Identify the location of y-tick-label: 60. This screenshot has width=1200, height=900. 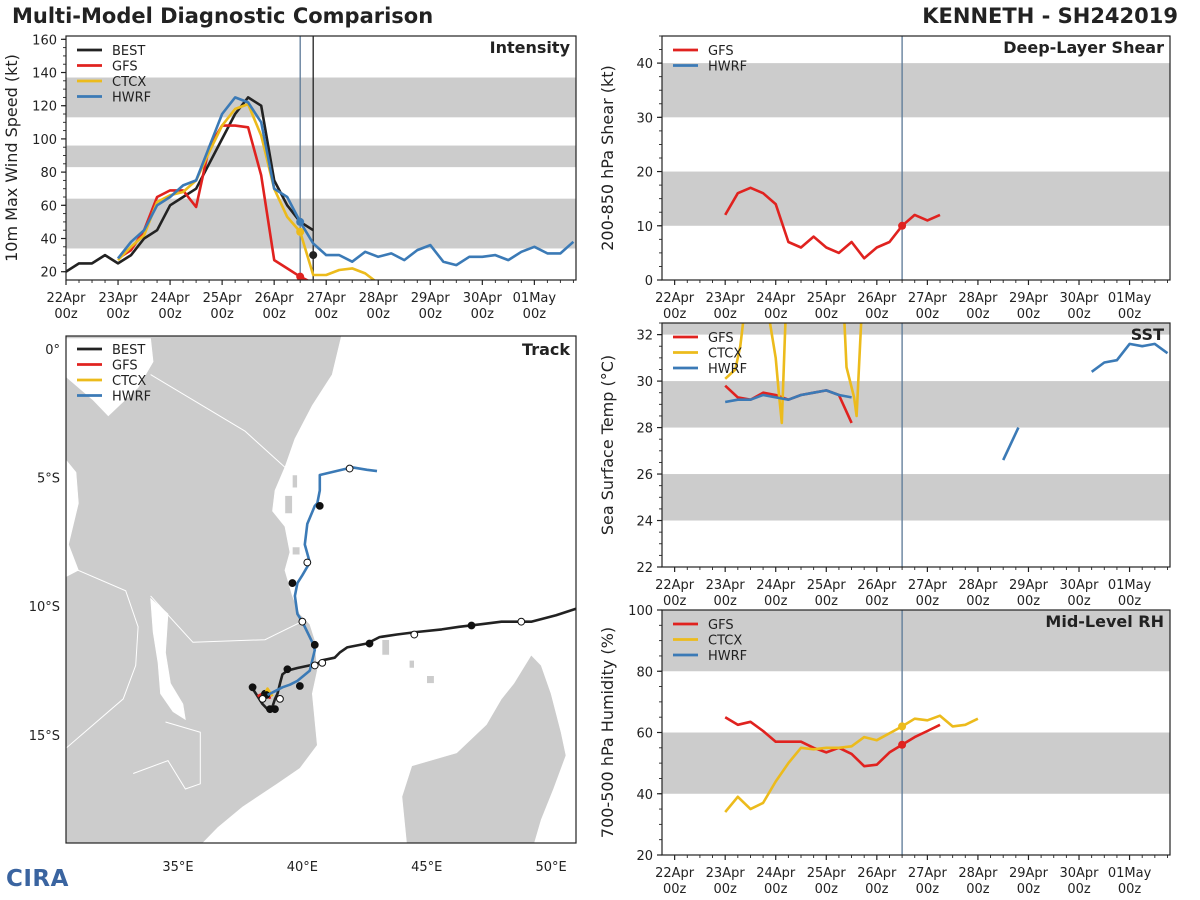
(48, 206).